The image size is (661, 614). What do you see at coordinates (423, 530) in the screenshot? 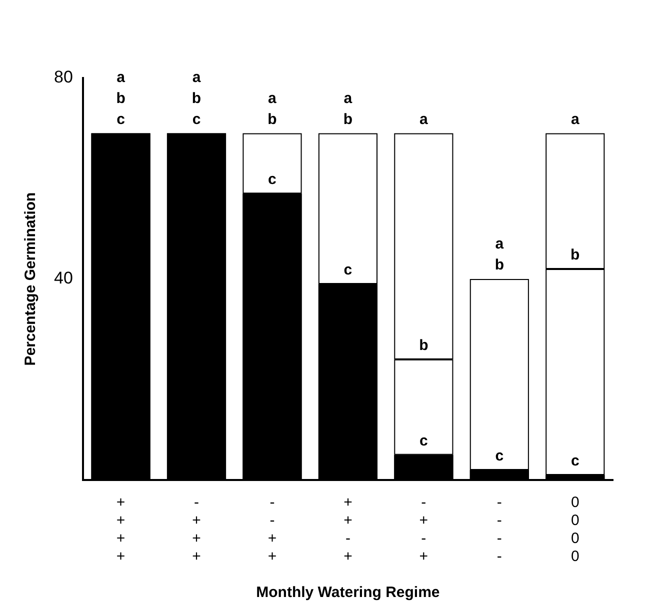
I see `x-tick-label: - + - +` at bounding box center [423, 530].